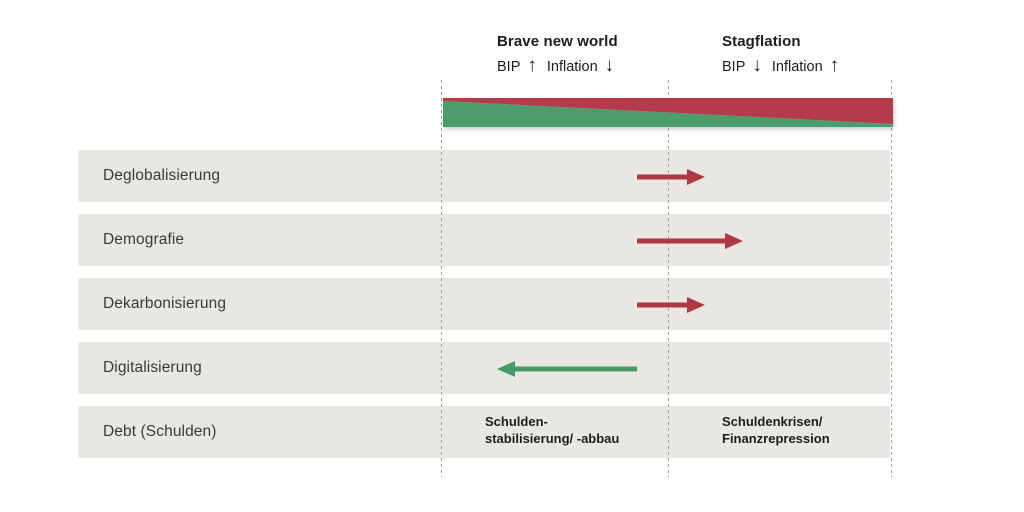 The image size is (1024, 512). Describe the element at coordinates (532, 65) in the screenshot. I see `bip-up-arrow-icon: ↑` at that location.